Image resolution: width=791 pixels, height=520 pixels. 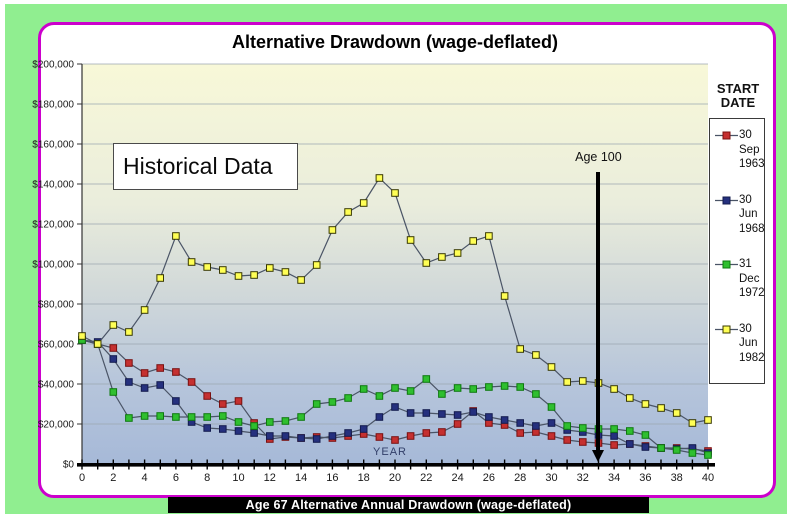 What do you see at coordinates (708, 478) in the screenshot?
I see `svg-text: 40` at bounding box center [708, 478].